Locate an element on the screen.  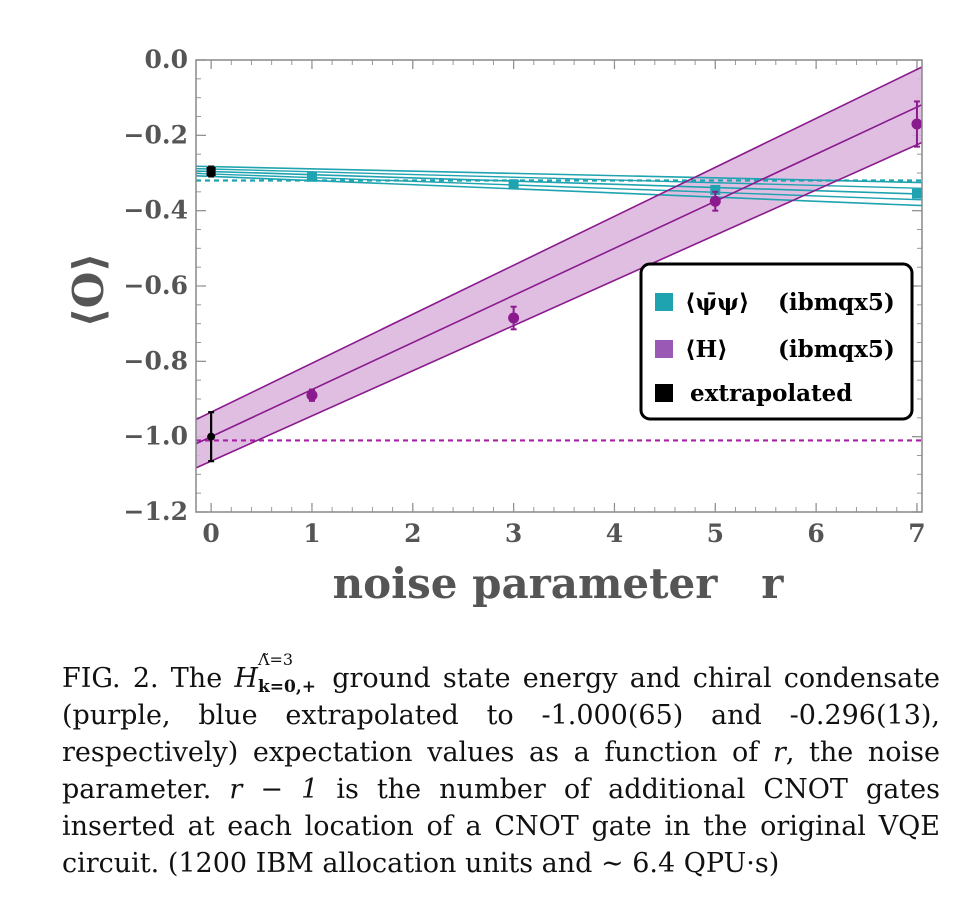
caption-math-sub: k=0,+ is located at coordinates (286, 687).